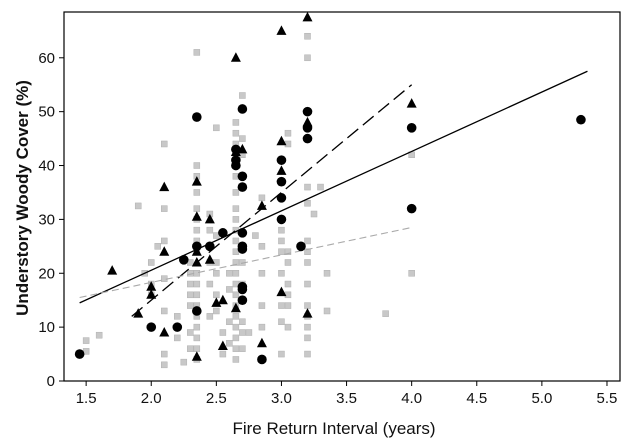  What do you see at coordinates (46, 166) in the screenshot?
I see `y-tick-label: 40` at bounding box center [46, 166].